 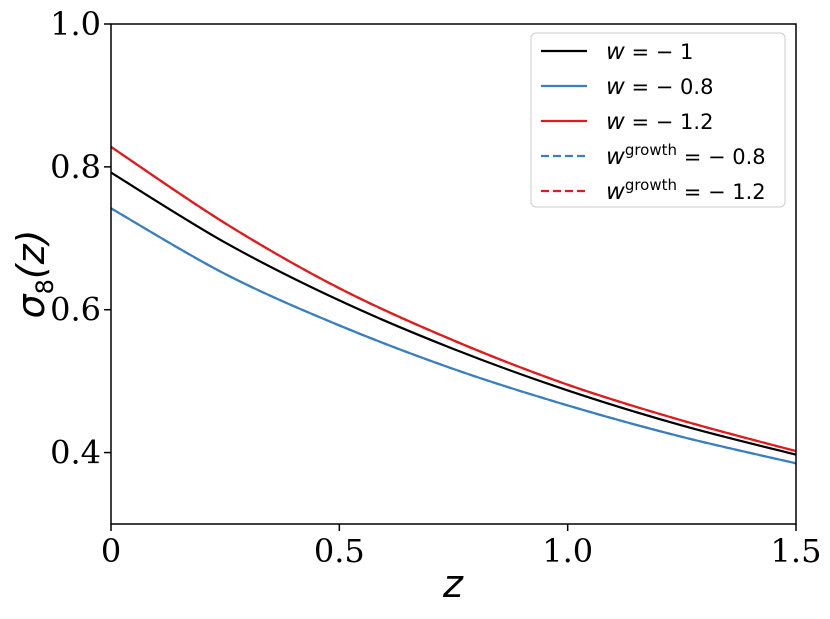 What do you see at coordinates (75, 167) in the screenshot?
I see `y-tick-label: 0.8` at bounding box center [75, 167].